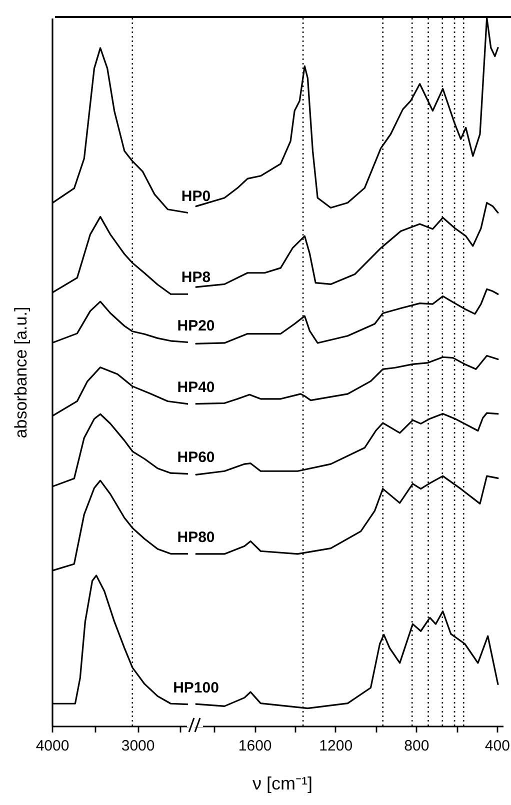 This screenshot has width=511, height=805. What do you see at coordinates (196, 196) in the screenshot?
I see `series-label: HP0` at bounding box center [196, 196].